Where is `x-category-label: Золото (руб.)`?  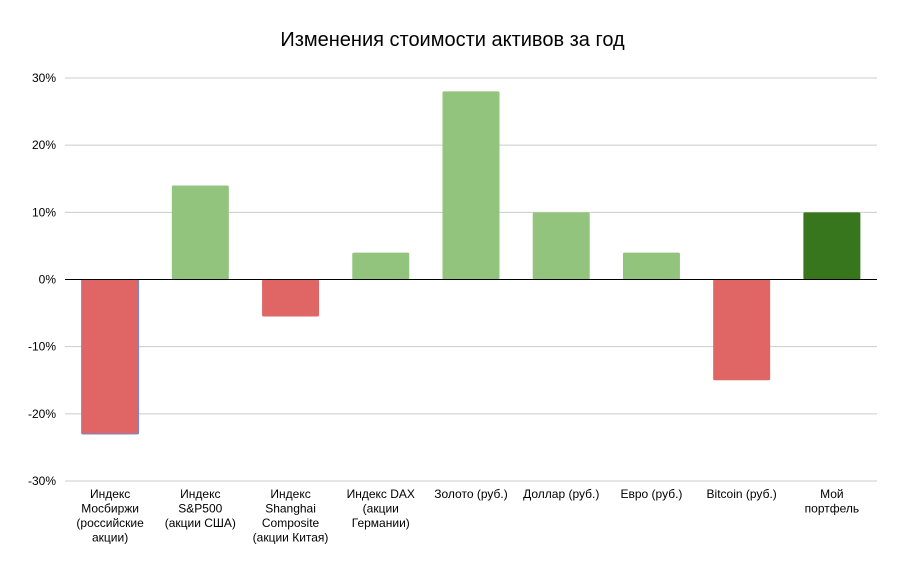
x-category-label: Золото (руб.) is located at coordinates (470, 494).